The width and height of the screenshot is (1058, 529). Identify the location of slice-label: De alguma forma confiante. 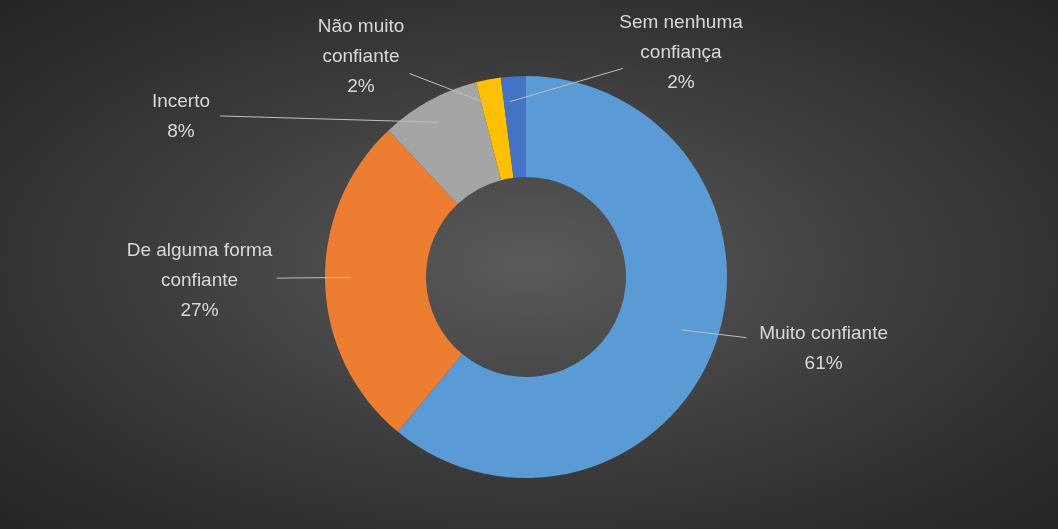
(199, 264).